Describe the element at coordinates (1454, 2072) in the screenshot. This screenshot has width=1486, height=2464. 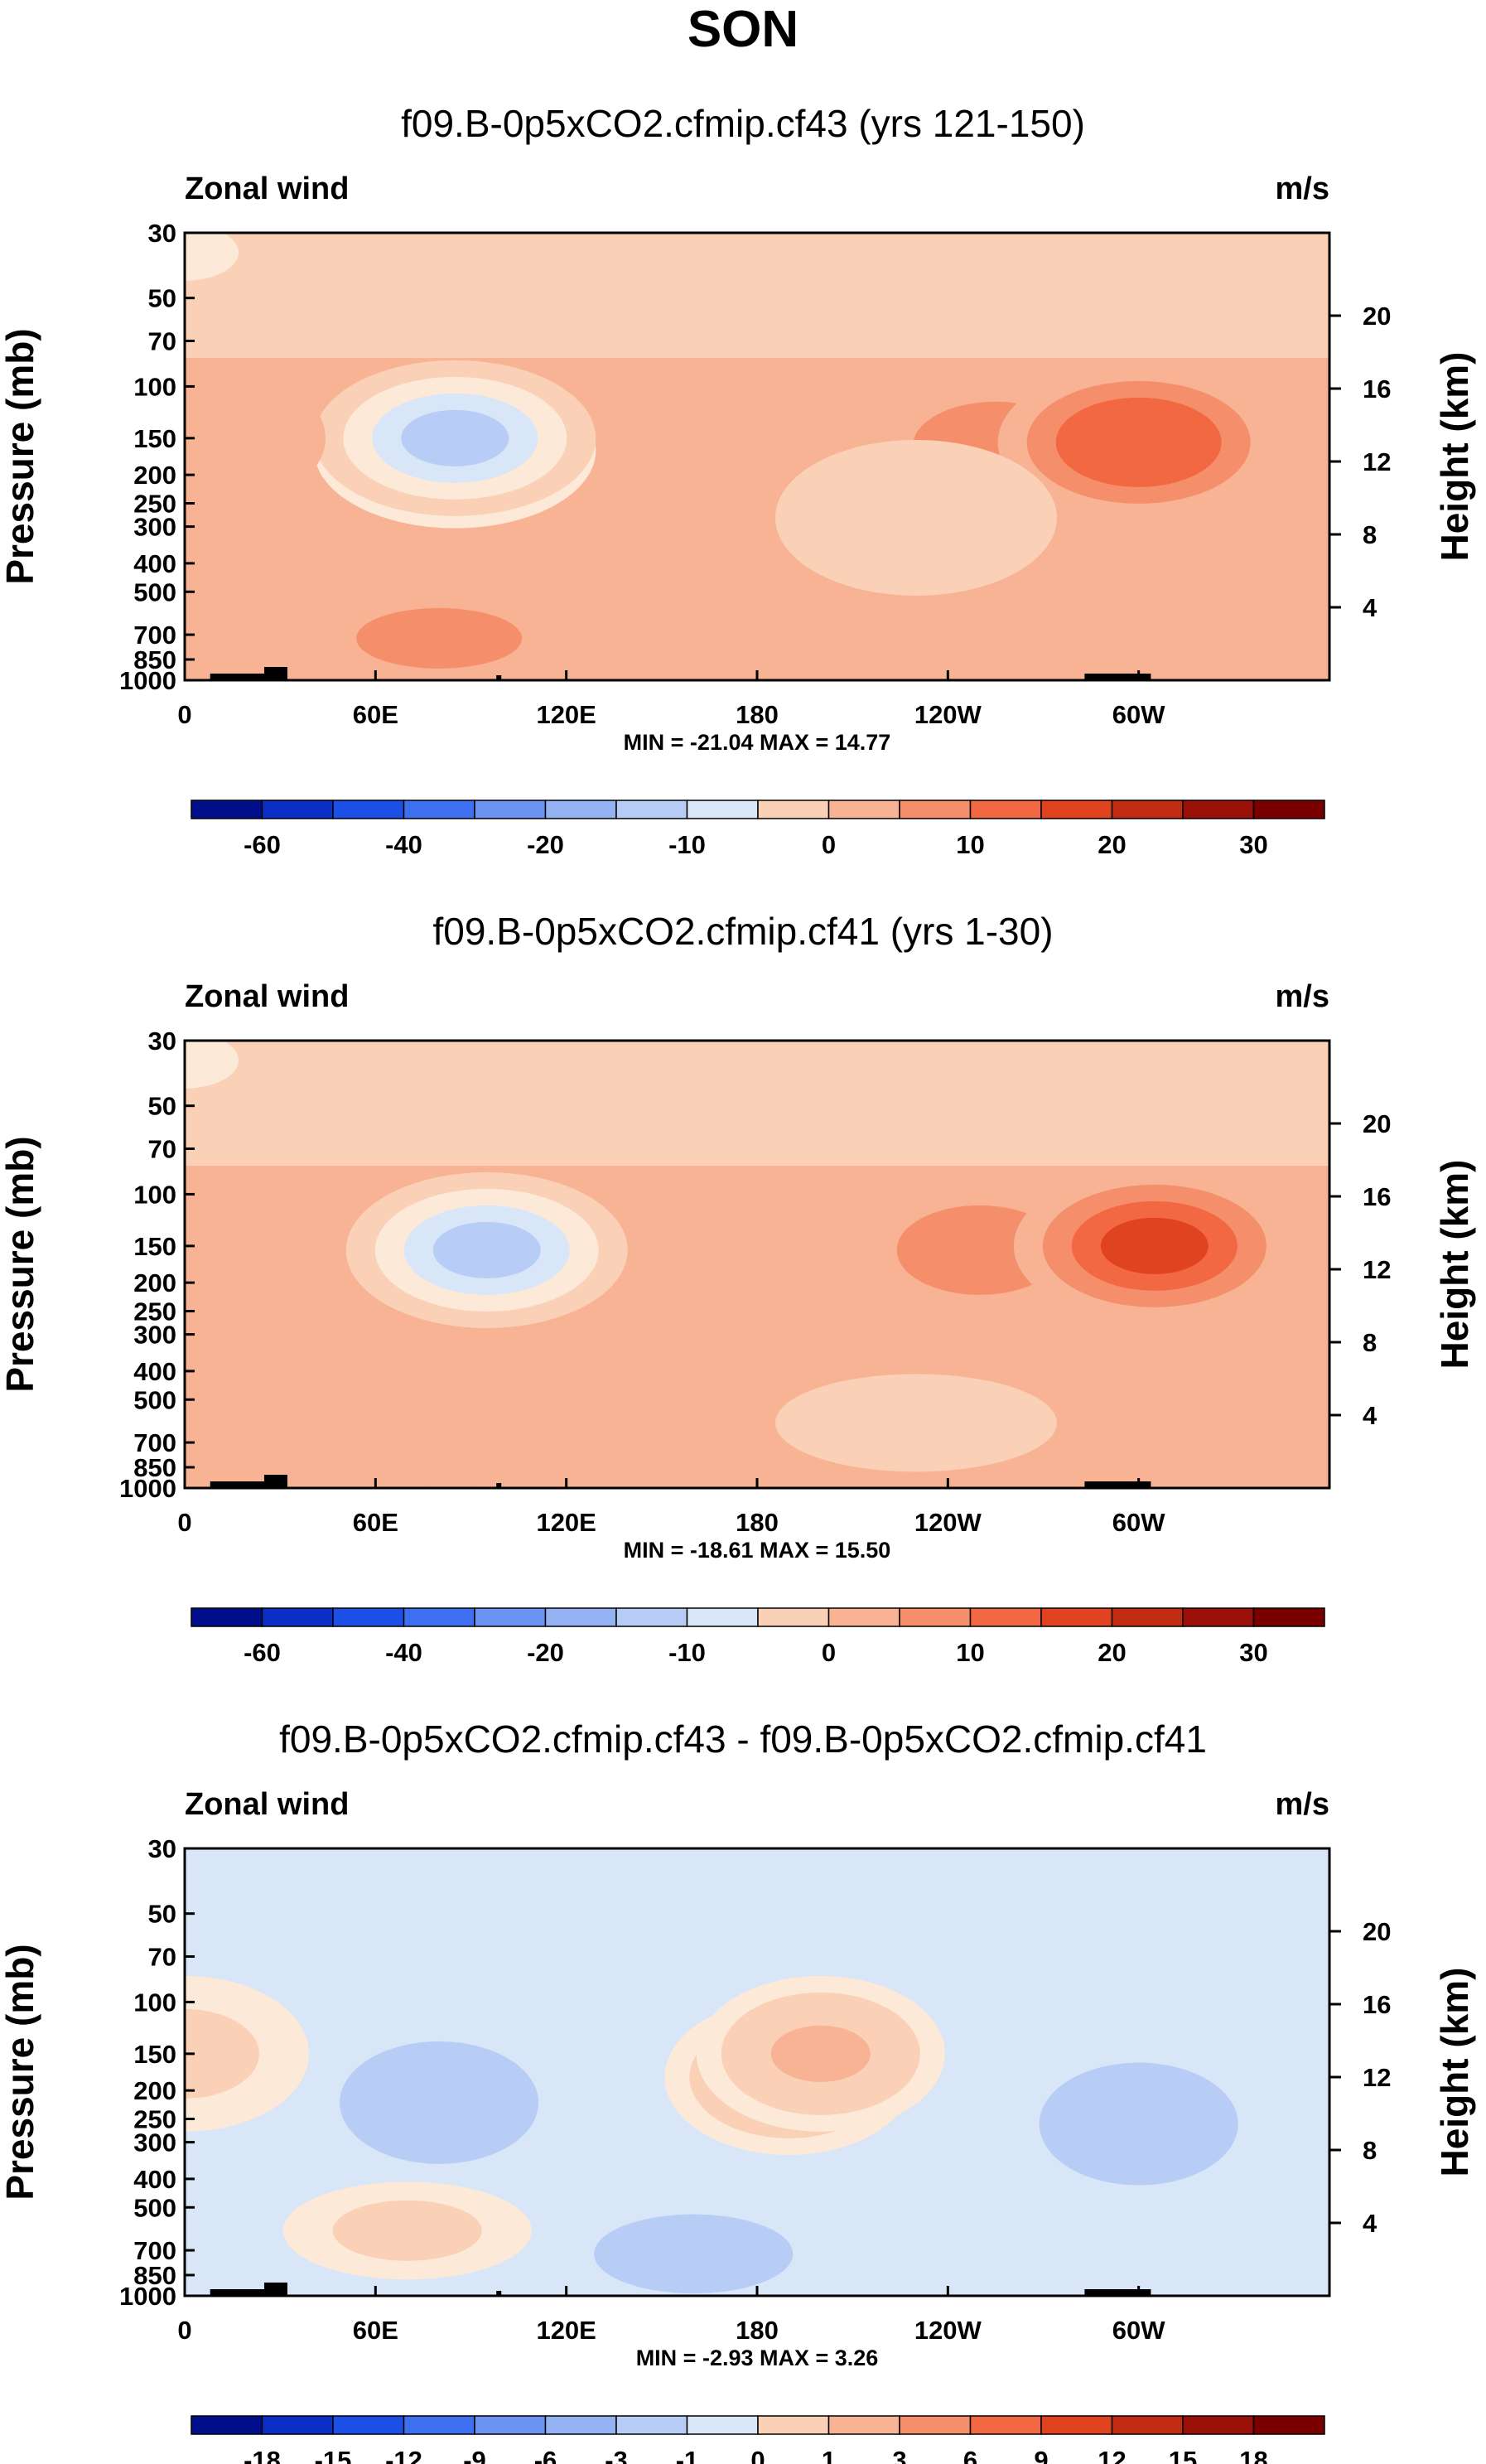
I see `y2-axis-label: Height (km)` at that location.